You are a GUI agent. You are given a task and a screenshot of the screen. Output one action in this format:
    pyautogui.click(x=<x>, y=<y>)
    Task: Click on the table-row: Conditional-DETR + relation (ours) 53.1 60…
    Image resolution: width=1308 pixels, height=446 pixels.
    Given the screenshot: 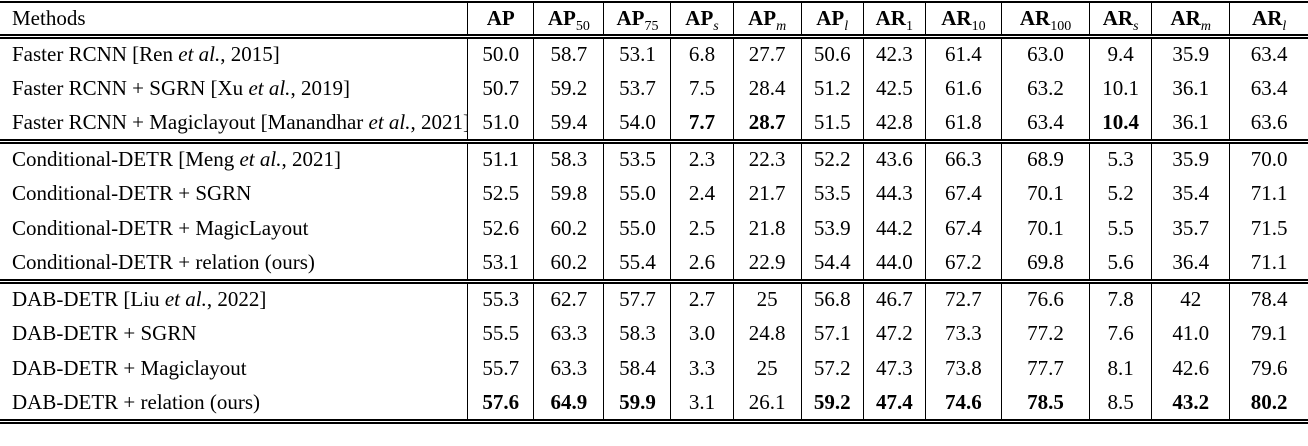 What is the action you would take?
    pyautogui.click(x=654, y=265)
    